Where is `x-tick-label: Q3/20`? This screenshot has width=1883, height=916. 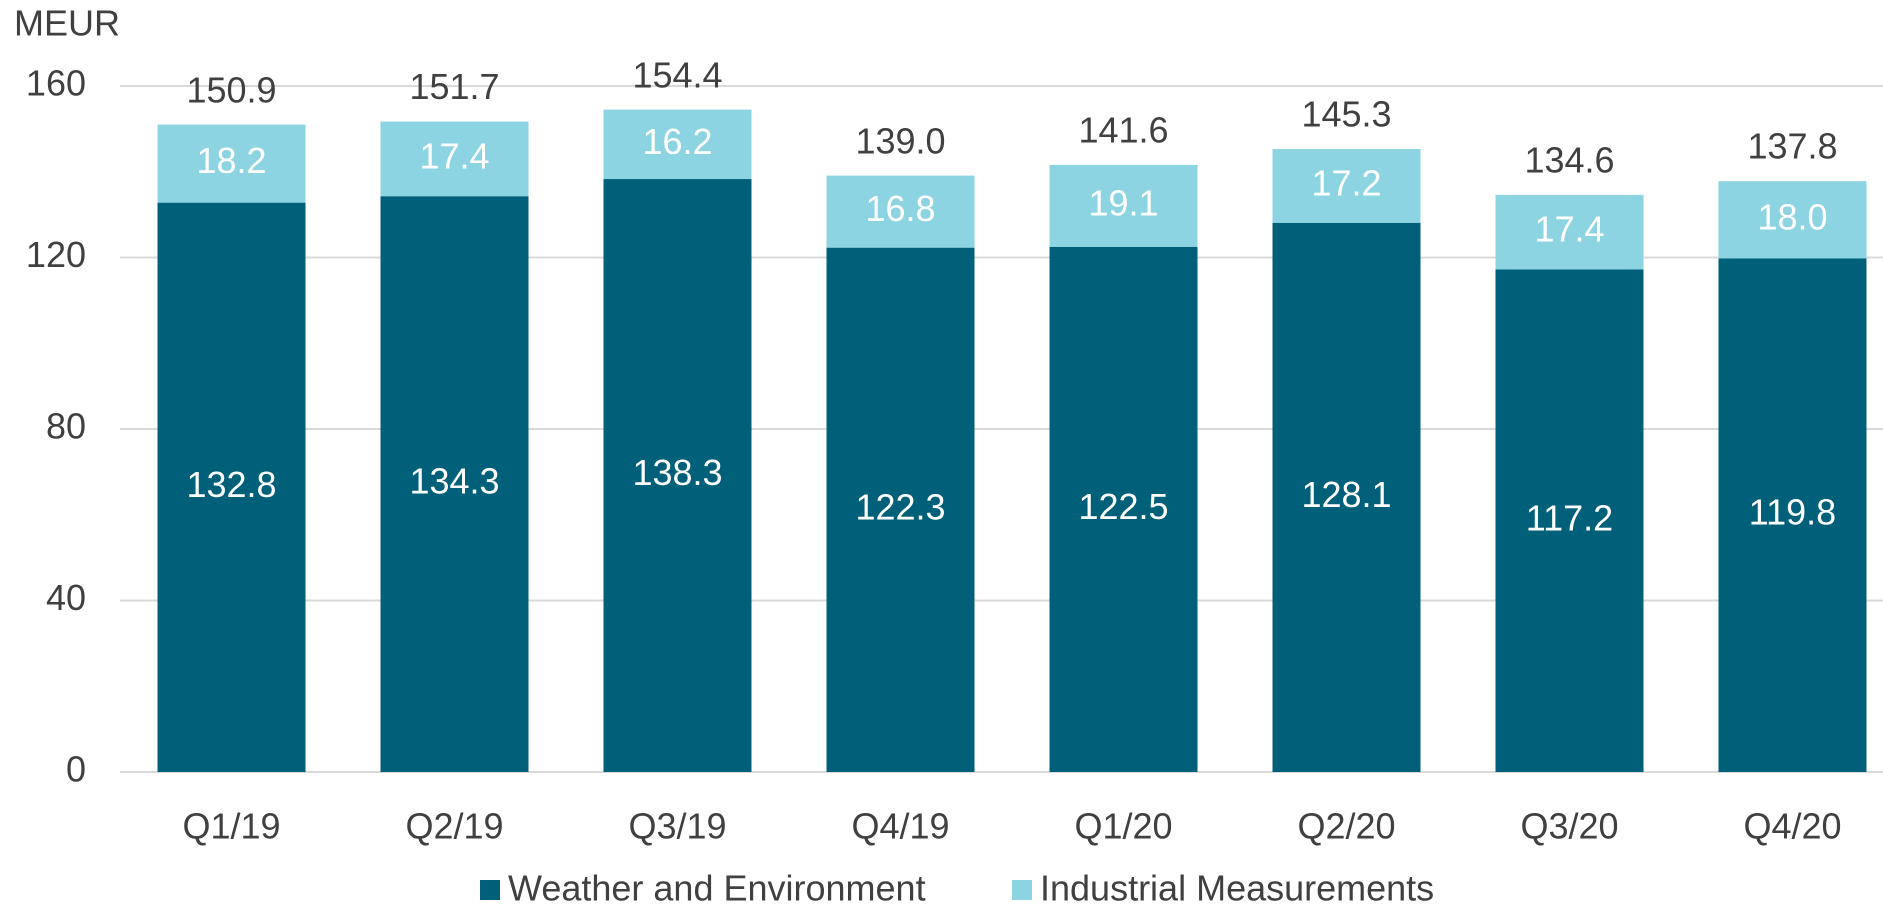
x-tick-label: Q3/20 is located at coordinates (1569, 826).